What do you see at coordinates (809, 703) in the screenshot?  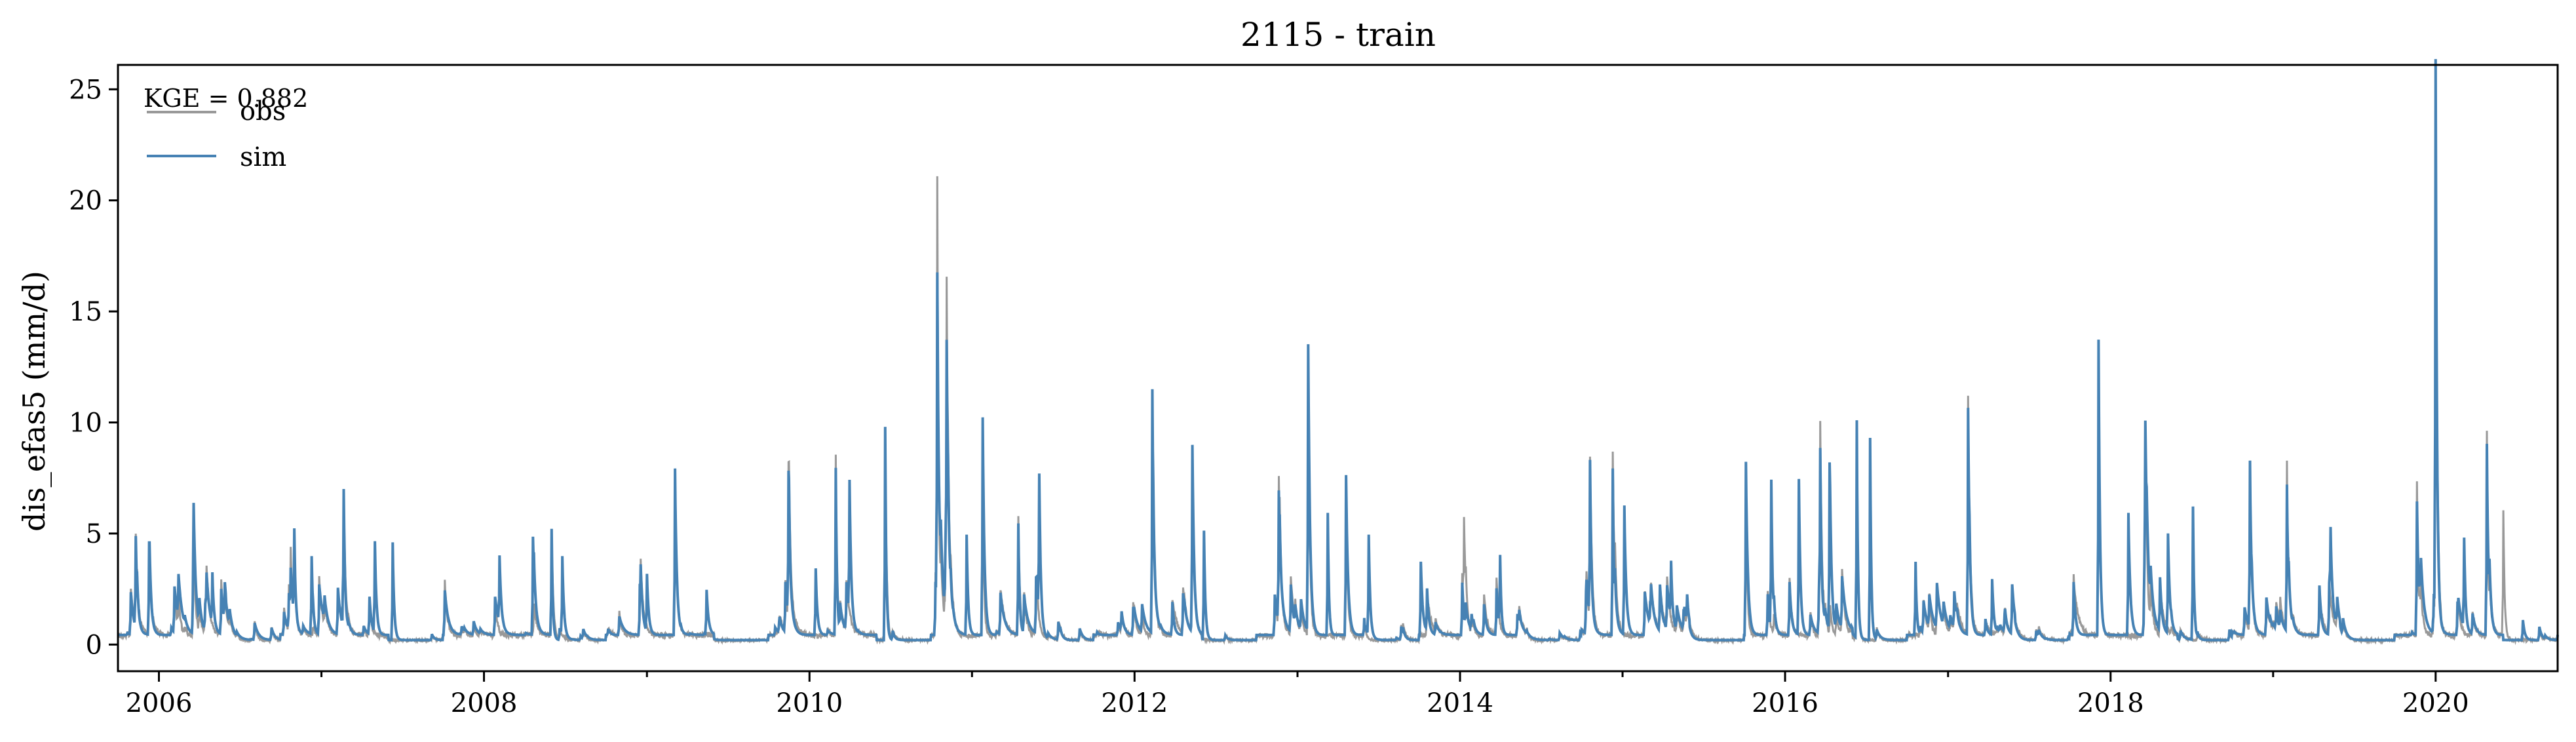 I see `x-tick-label: 2010` at bounding box center [809, 703].